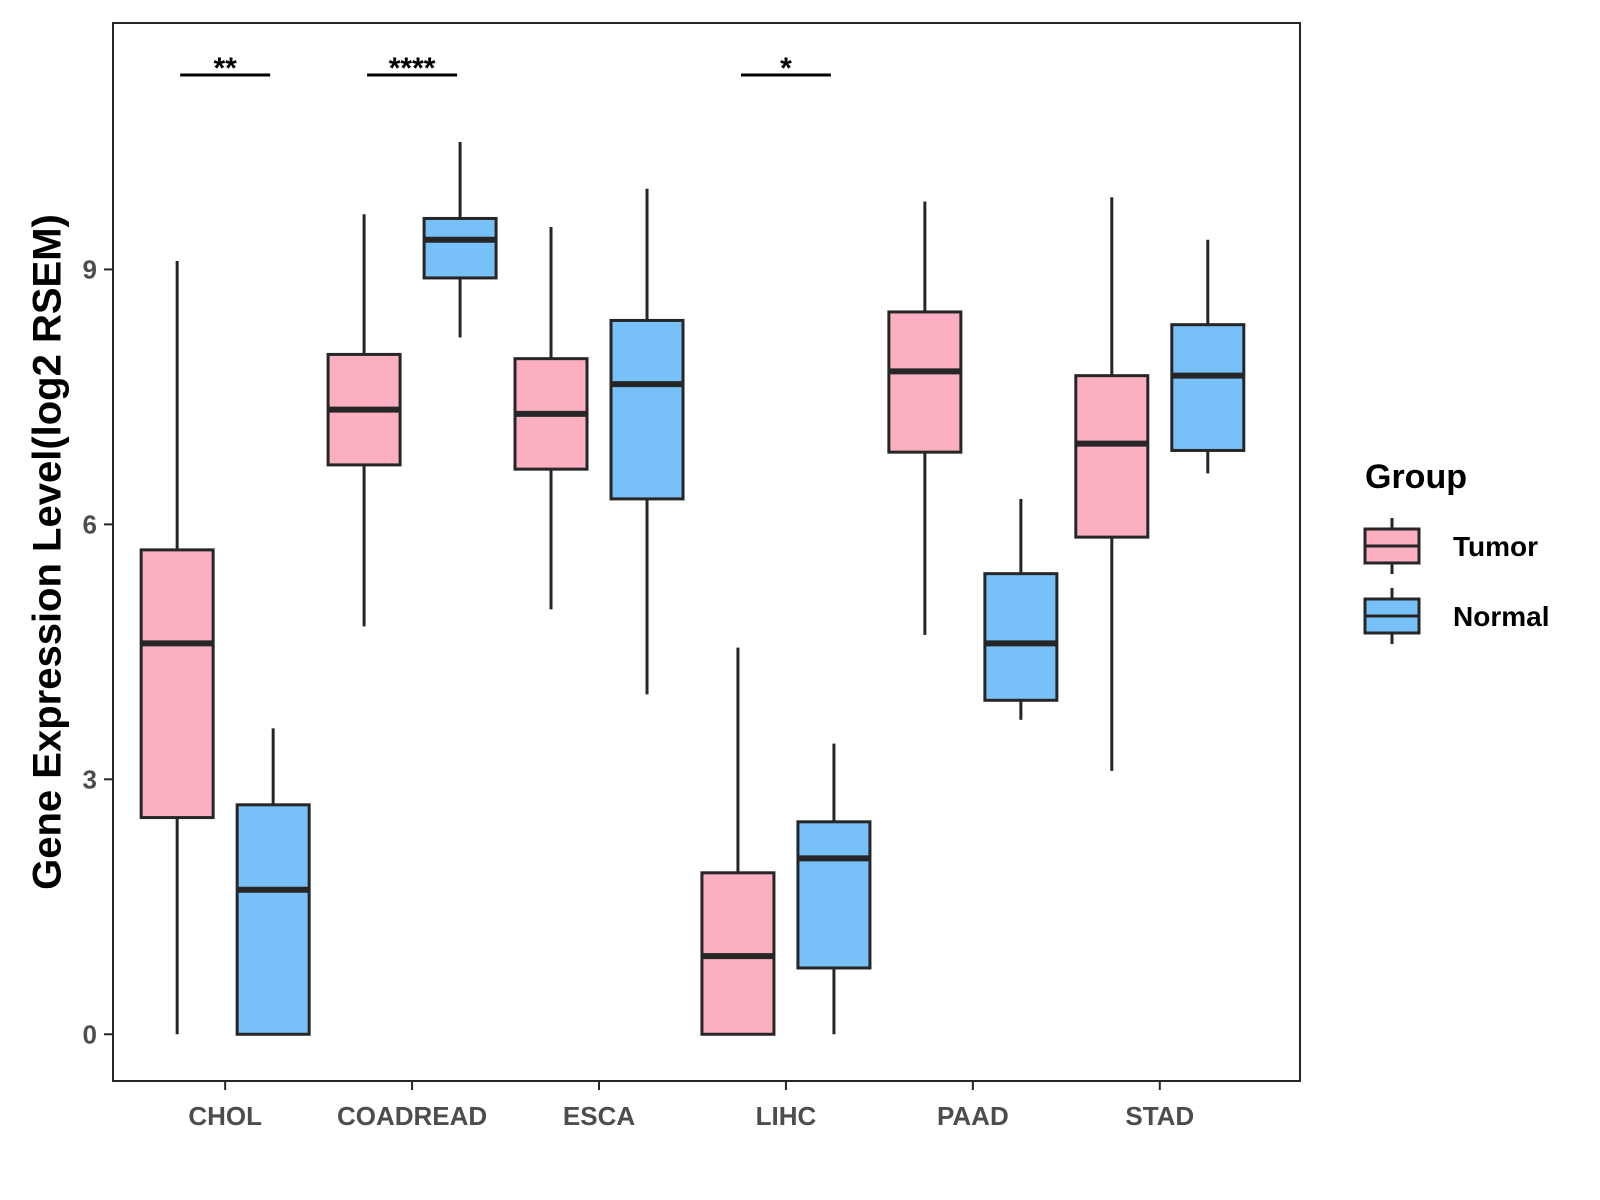 The height and width of the screenshot is (1200, 1600). What do you see at coordinates (225, 1116) in the screenshot?
I see `x-tick-label: CHOL` at bounding box center [225, 1116].